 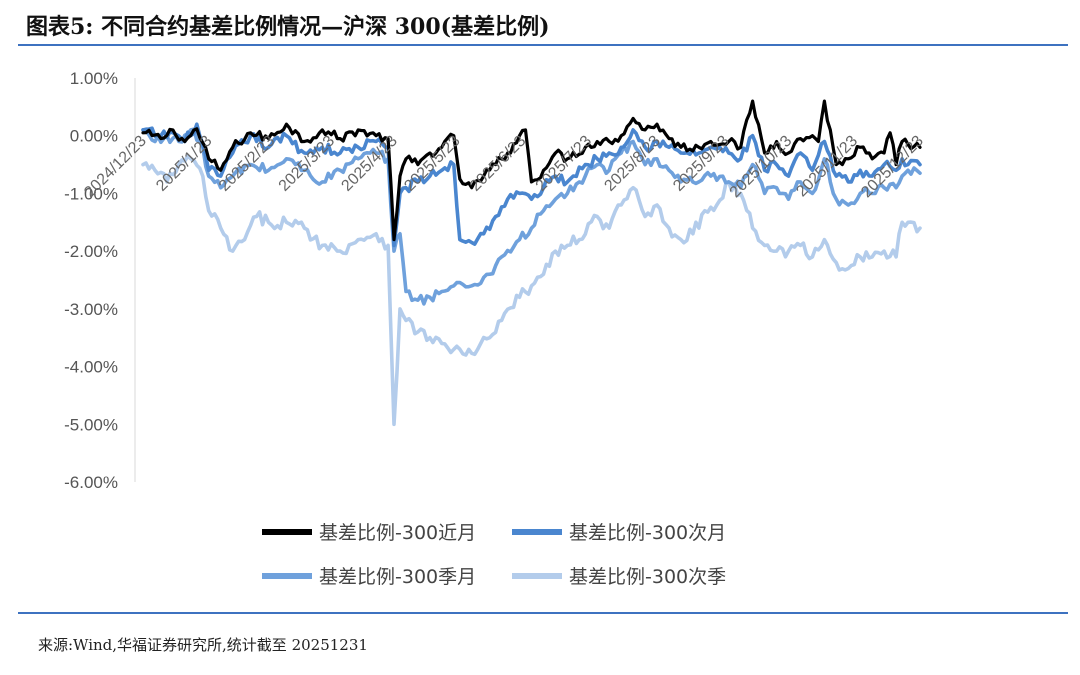 What do you see at coordinates (543, 613) in the screenshot?
I see `footer-divider` at bounding box center [543, 613].